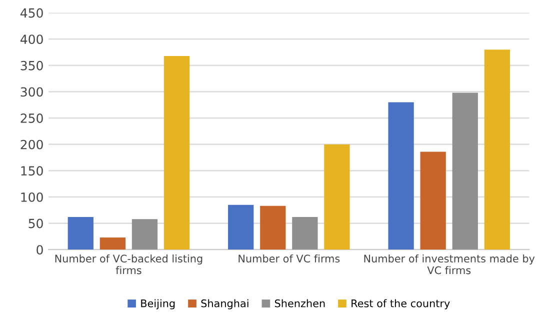 The width and height of the screenshot is (540, 320). Describe the element at coordinates (449, 264) in the screenshot. I see `x-tick-label: Number of investments made by VC firms` at that location.